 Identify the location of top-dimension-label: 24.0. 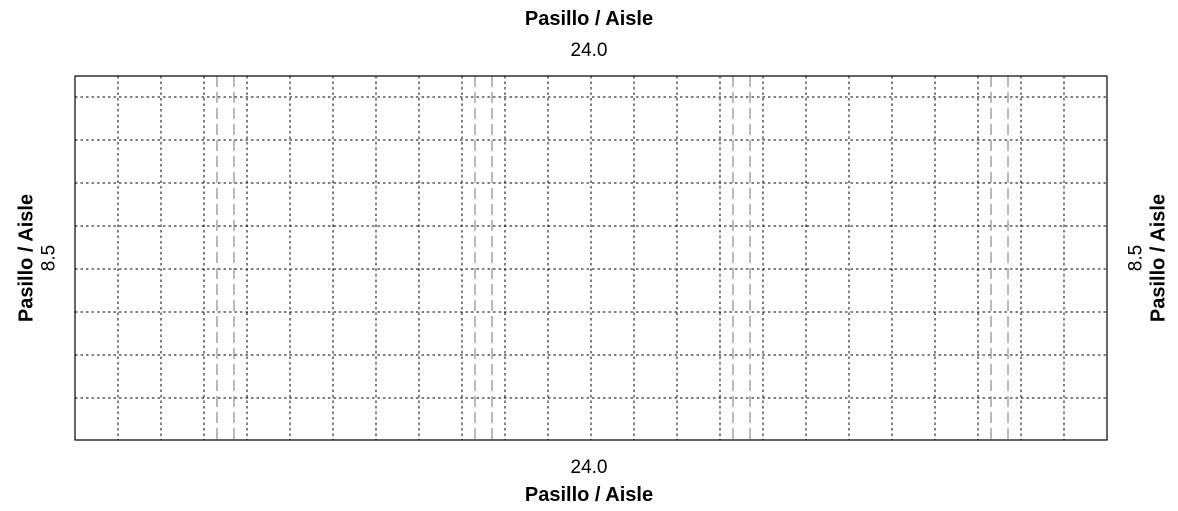
(589, 50).